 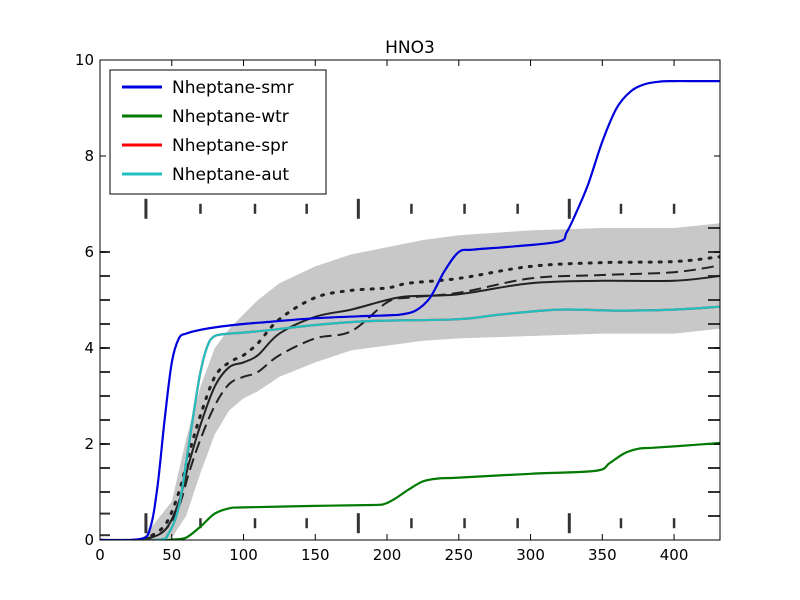 What do you see at coordinates (89, 156) in the screenshot?
I see `y-tick-label: 8` at bounding box center [89, 156].